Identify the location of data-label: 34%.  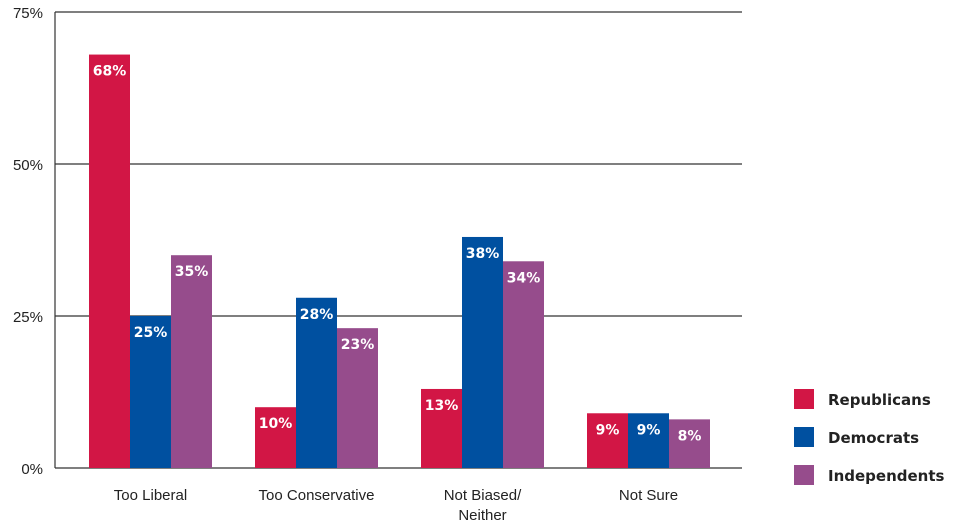
(524, 278).